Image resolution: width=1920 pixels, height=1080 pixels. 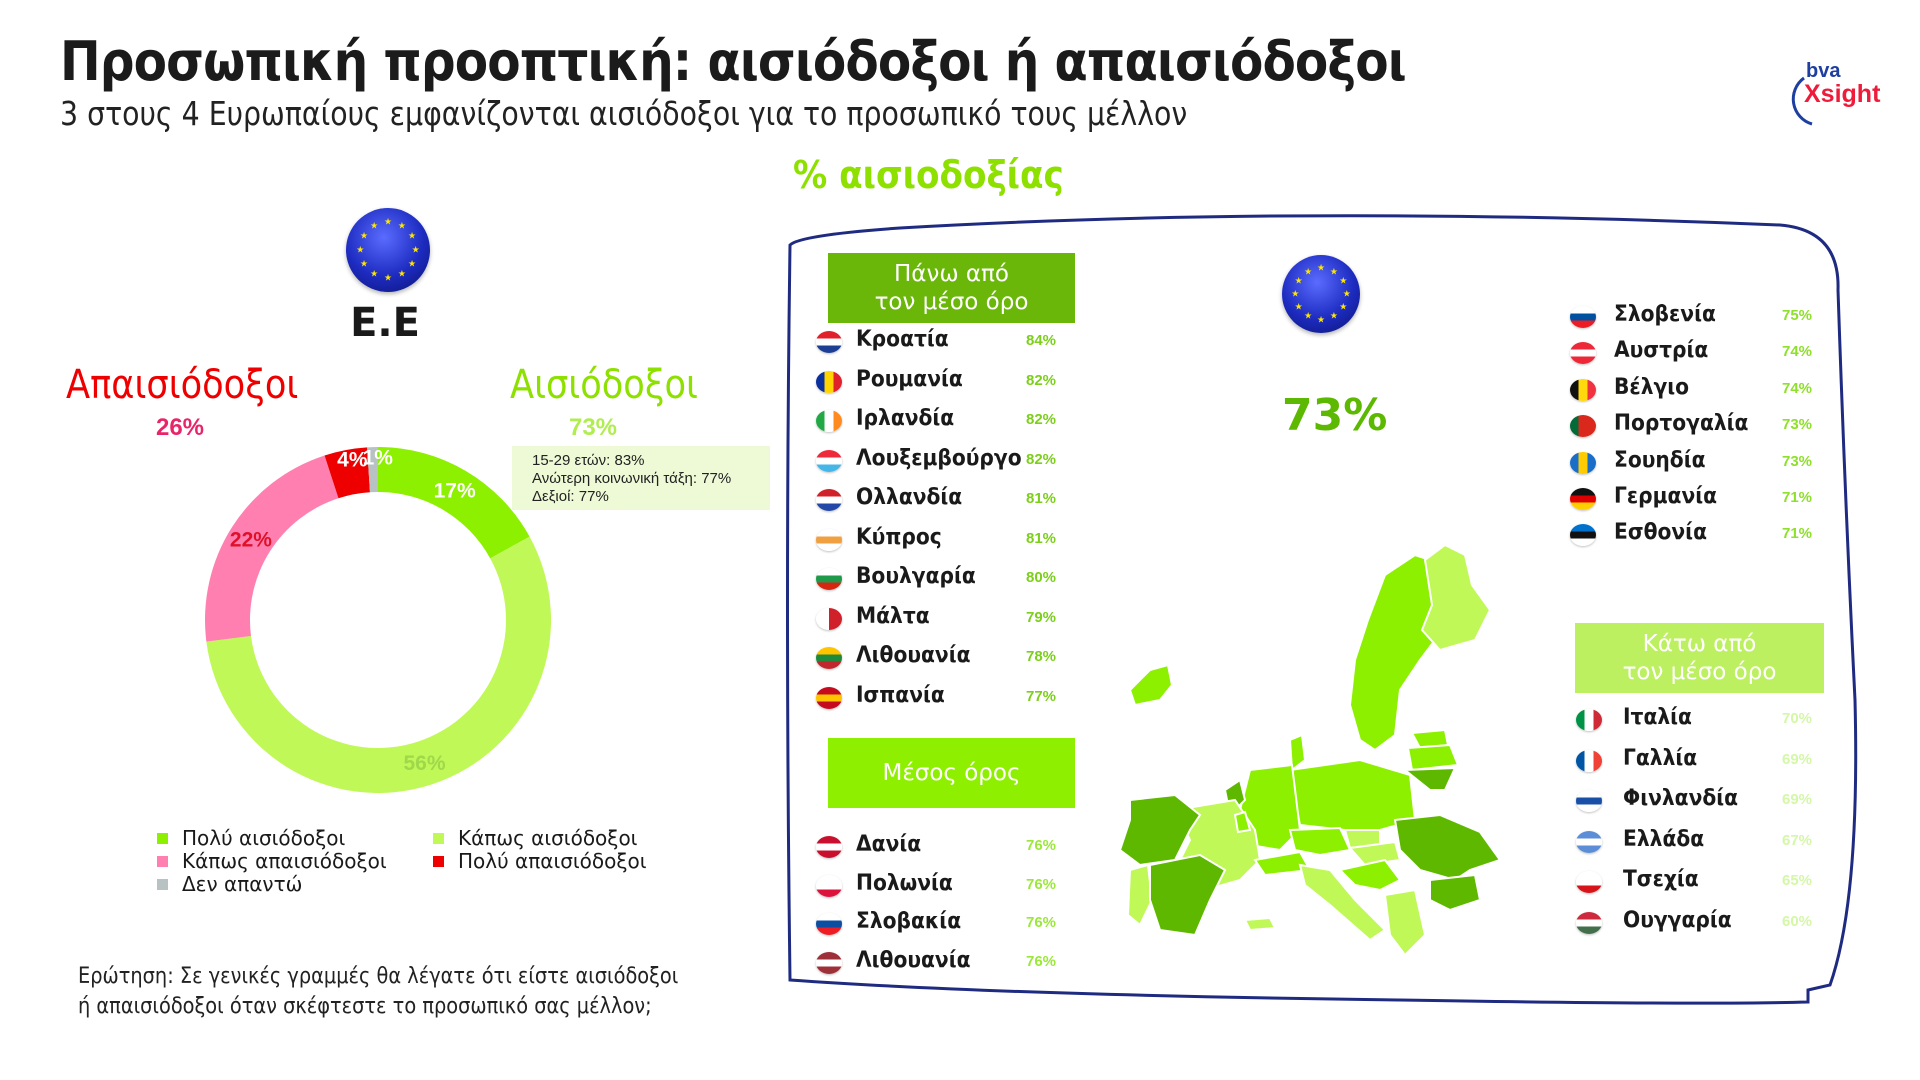 I want to click on legend-item: Κάπως απαισιόδοξοι, so click(x=272, y=861).